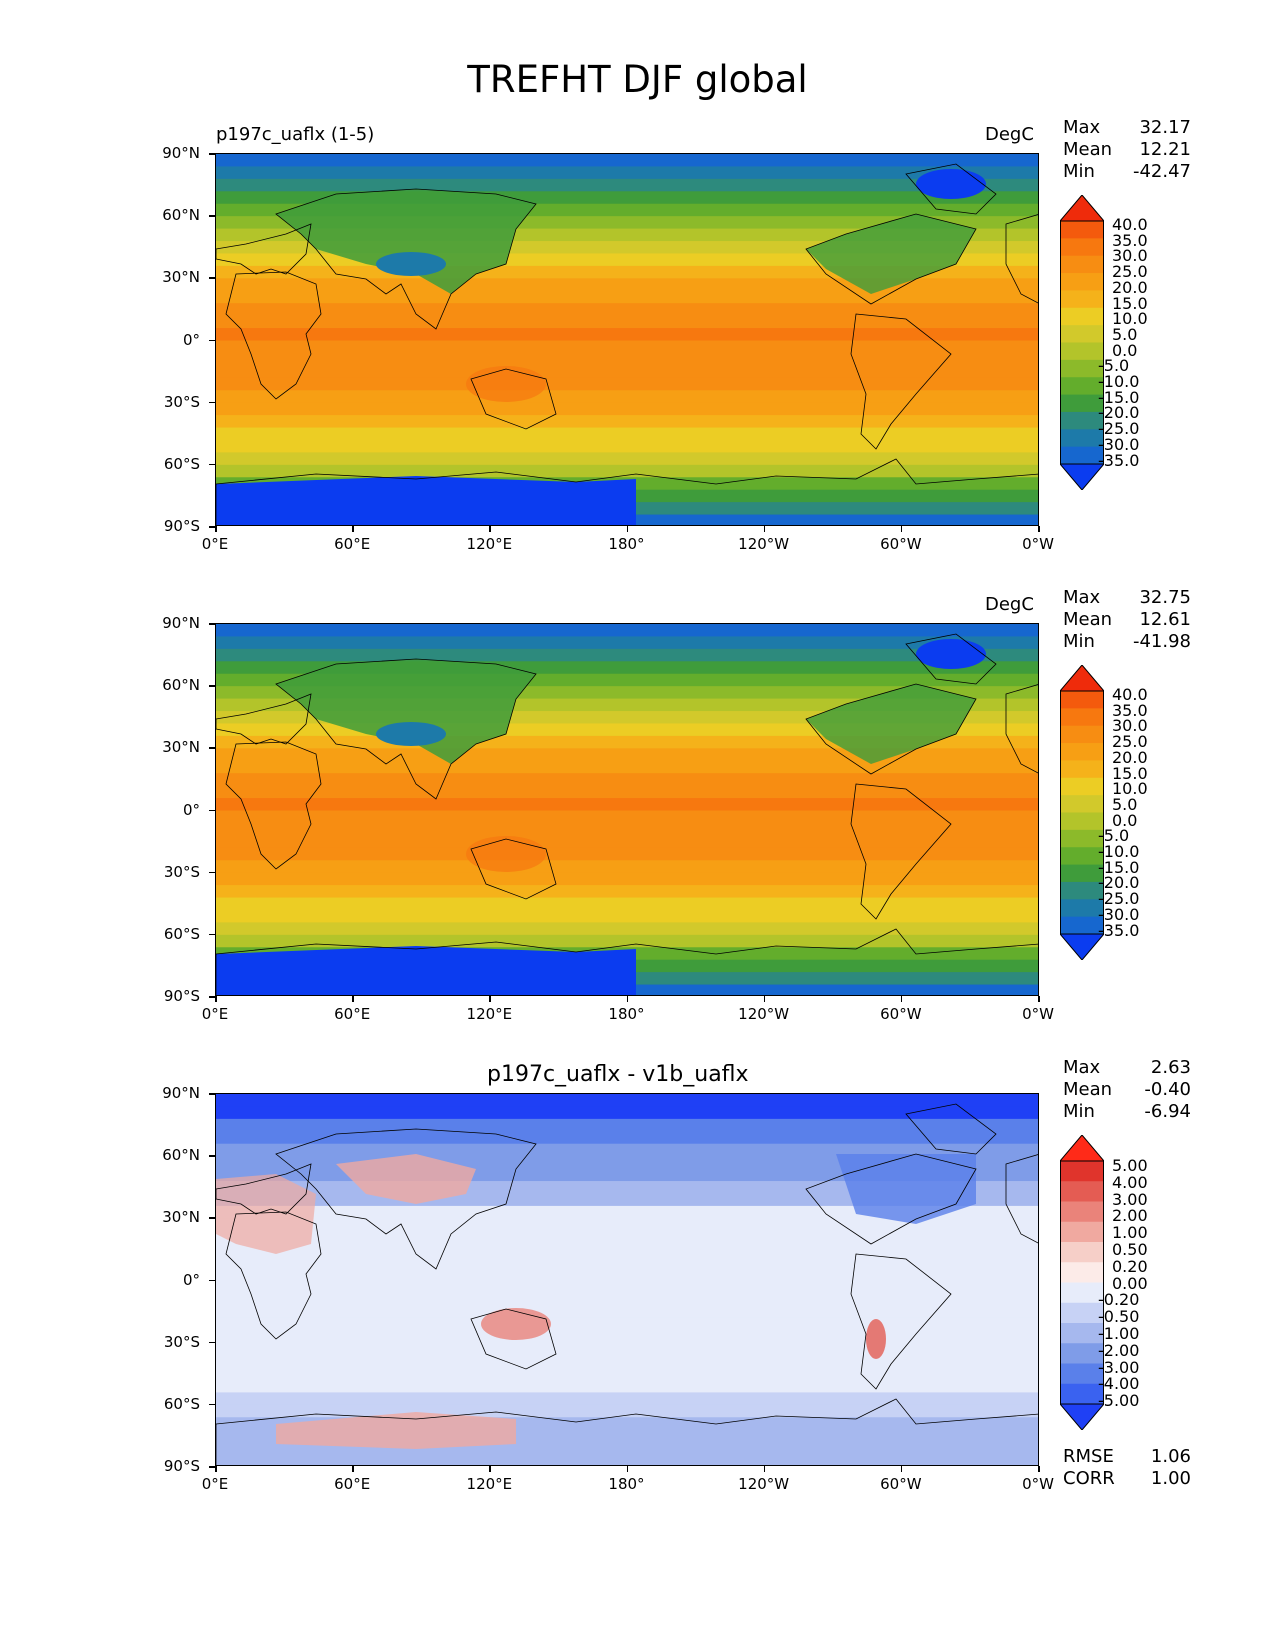 Image resolution: width=1275 pixels, height=1650 pixels. I want to click on colorbar-label: -30.0, so click(1119, 444).